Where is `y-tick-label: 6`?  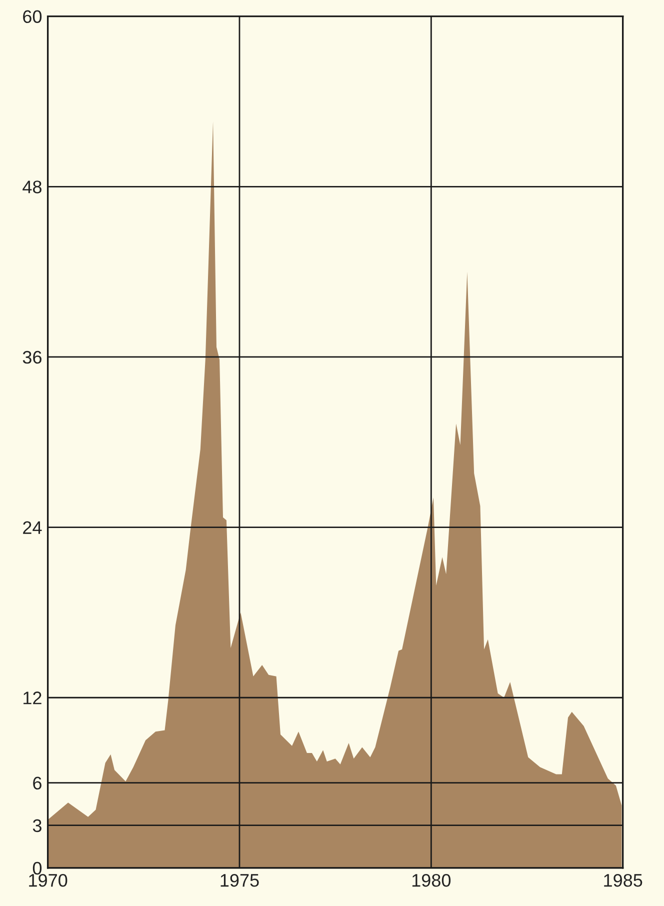
y-tick-label: 6 is located at coordinates (37, 783).